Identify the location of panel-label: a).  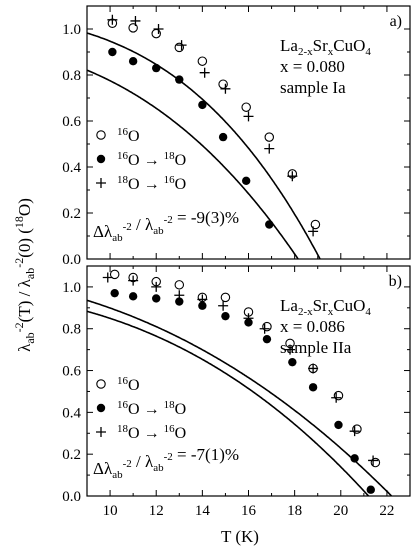
(396, 21).